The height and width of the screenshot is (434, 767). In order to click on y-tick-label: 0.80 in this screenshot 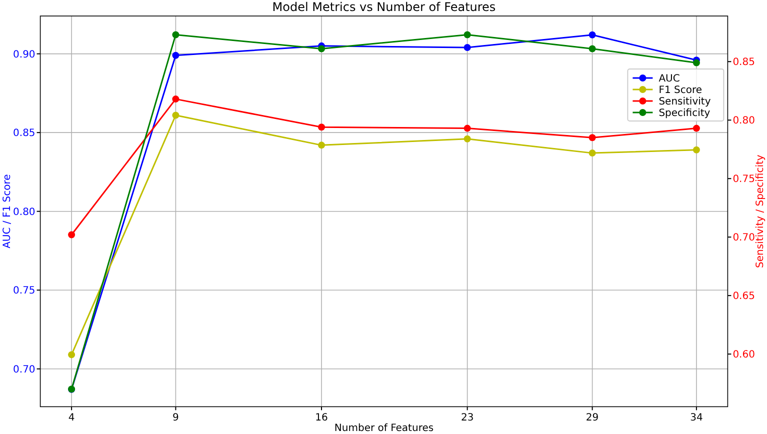, I will do `click(24, 212)`.